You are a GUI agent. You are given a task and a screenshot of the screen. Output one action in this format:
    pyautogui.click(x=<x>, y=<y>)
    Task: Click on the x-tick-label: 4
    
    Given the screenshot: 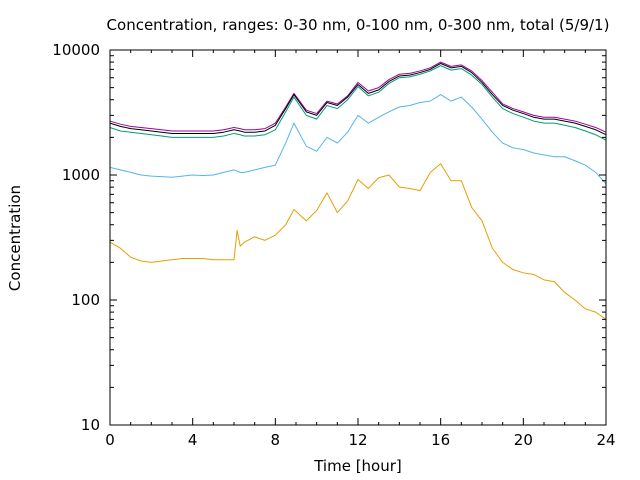 What is the action you would take?
    pyautogui.click(x=193, y=440)
    